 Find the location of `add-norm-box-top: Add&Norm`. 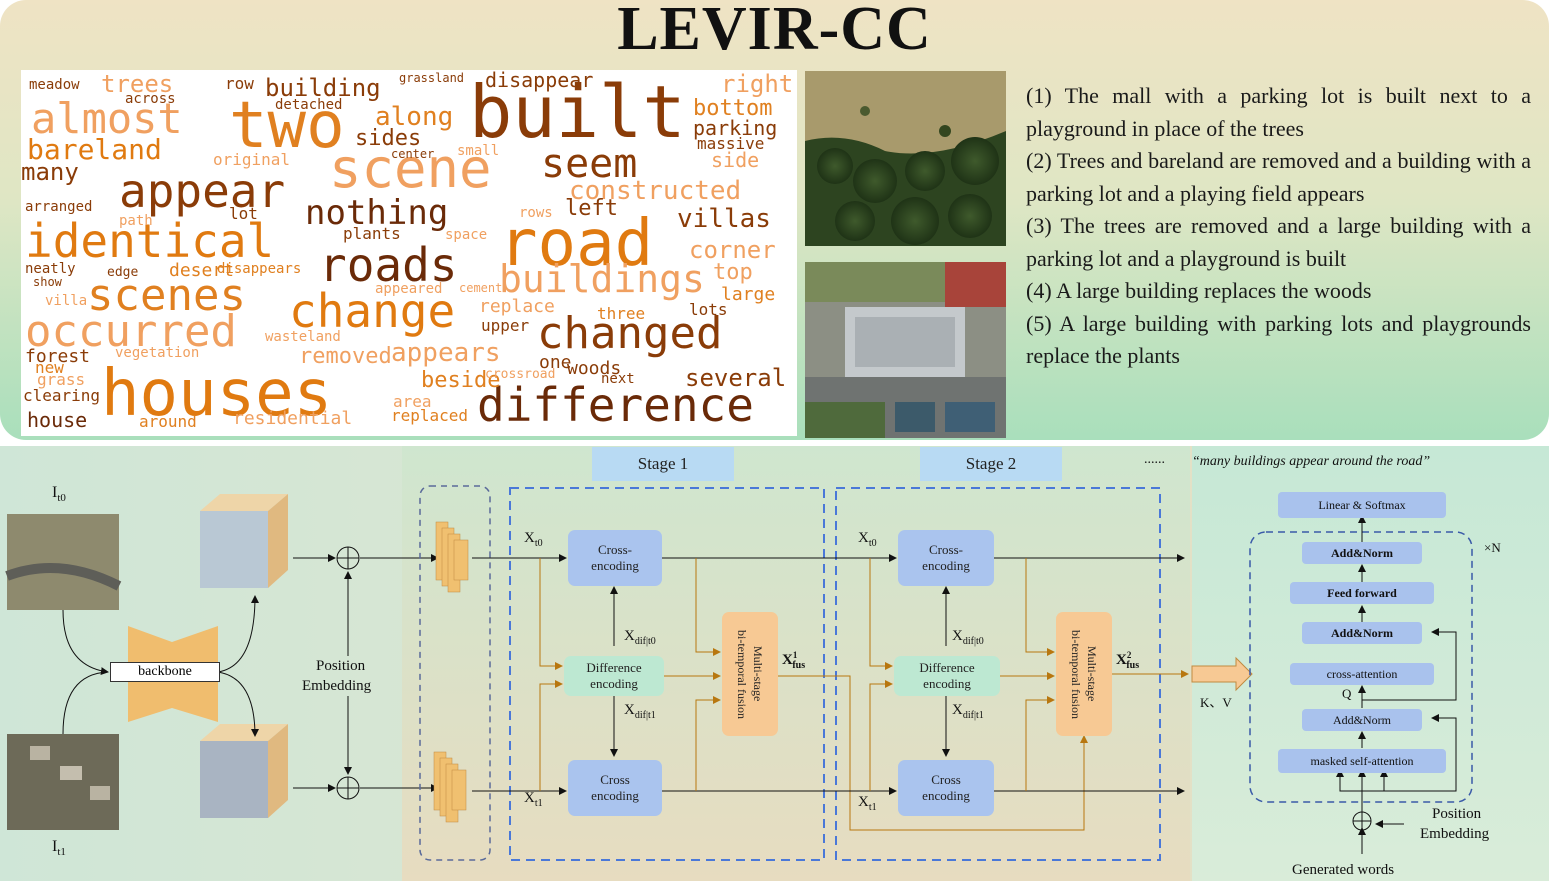

add-norm-box-top: Add&Norm is located at coordinates (1362, 553).